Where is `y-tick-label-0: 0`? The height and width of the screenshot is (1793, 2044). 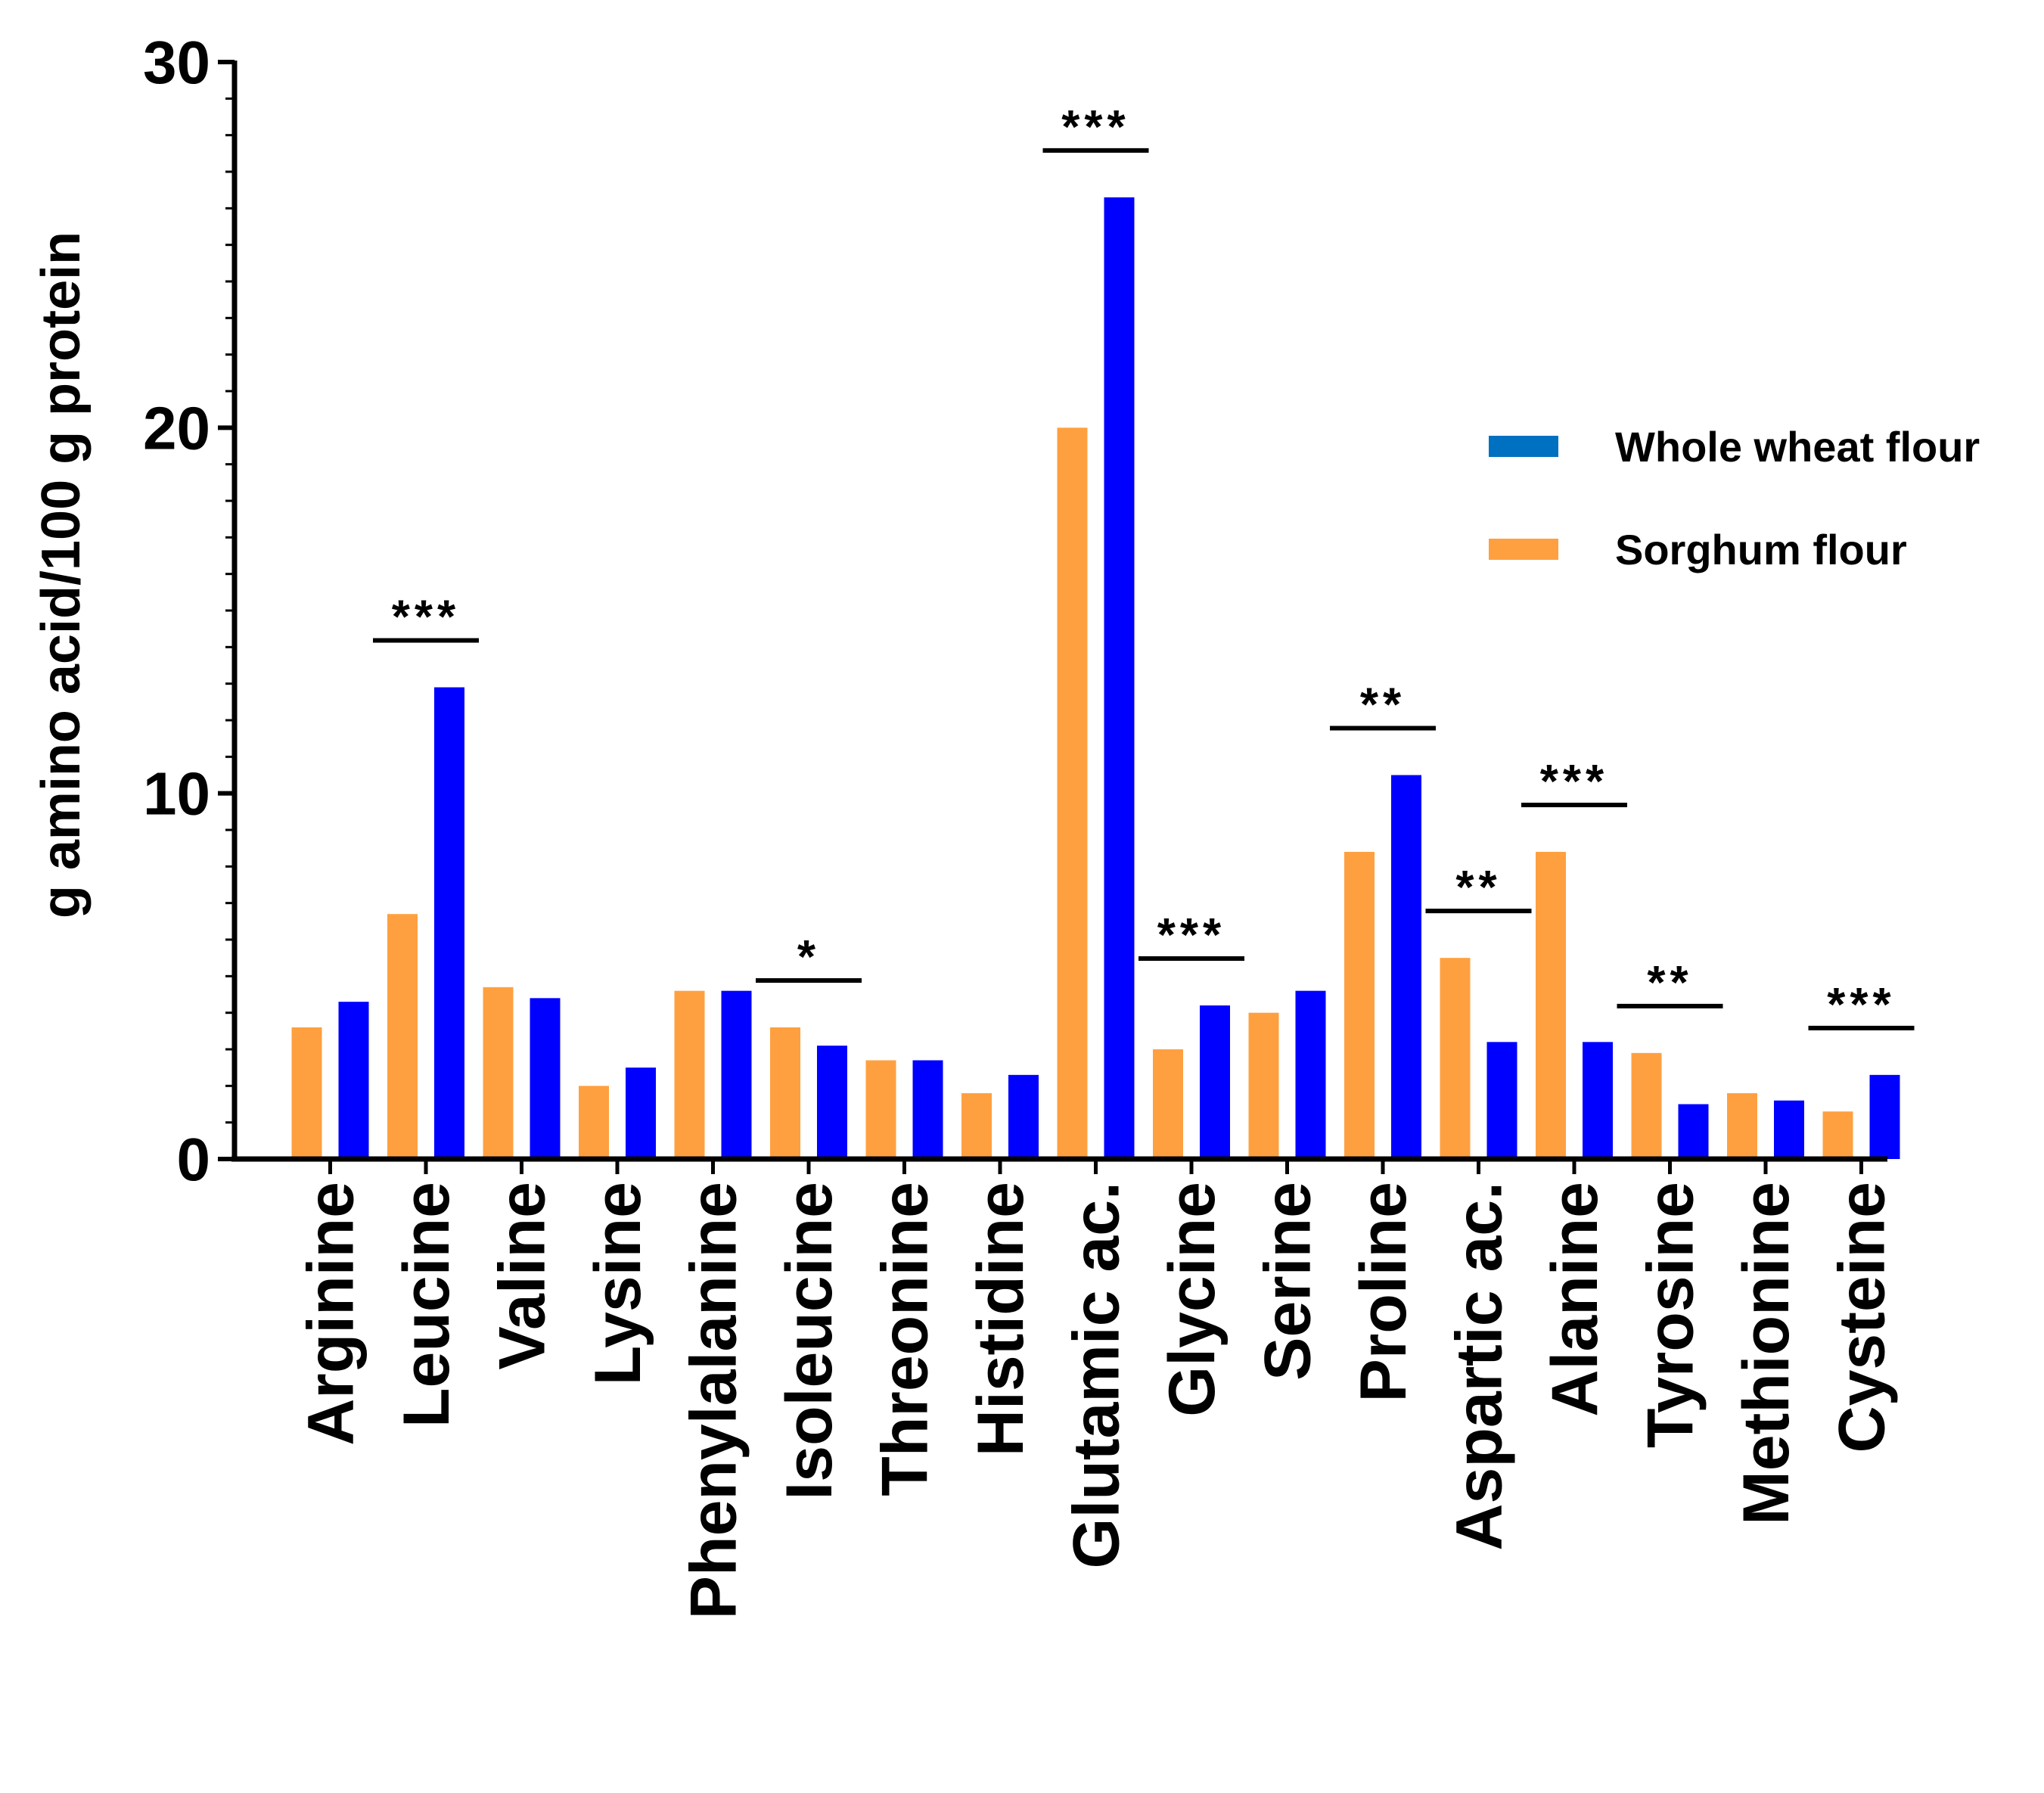
y-tick-label-0: 0 is located at coordinates (194, 1159).